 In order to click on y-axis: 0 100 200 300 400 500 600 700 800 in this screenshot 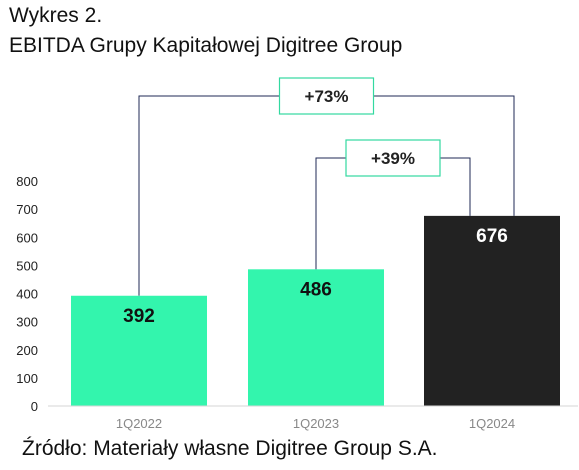, I will do `click(27, 294)`.